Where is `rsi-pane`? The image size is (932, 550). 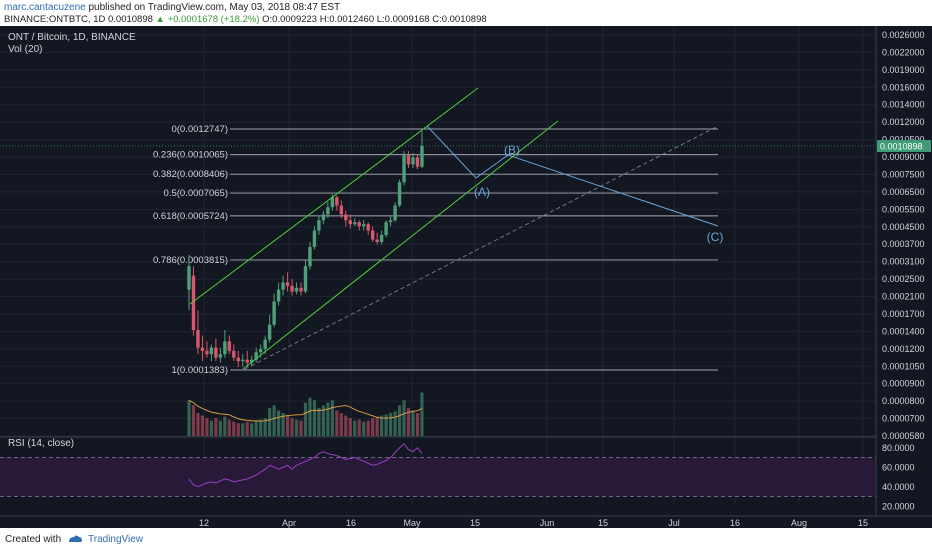
rsi-pane is located at coordinates (438, 466).